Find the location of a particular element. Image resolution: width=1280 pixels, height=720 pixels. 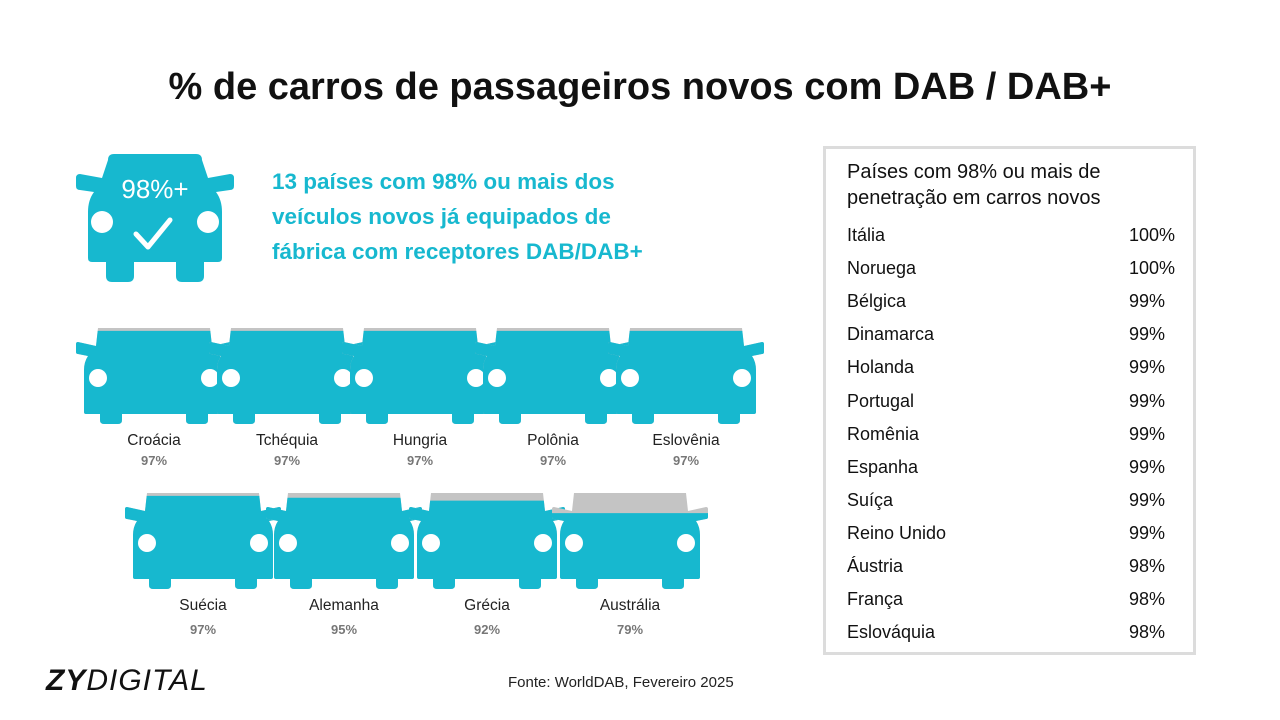

car-country-label: Alemanha is located at coordinates (344, 605).